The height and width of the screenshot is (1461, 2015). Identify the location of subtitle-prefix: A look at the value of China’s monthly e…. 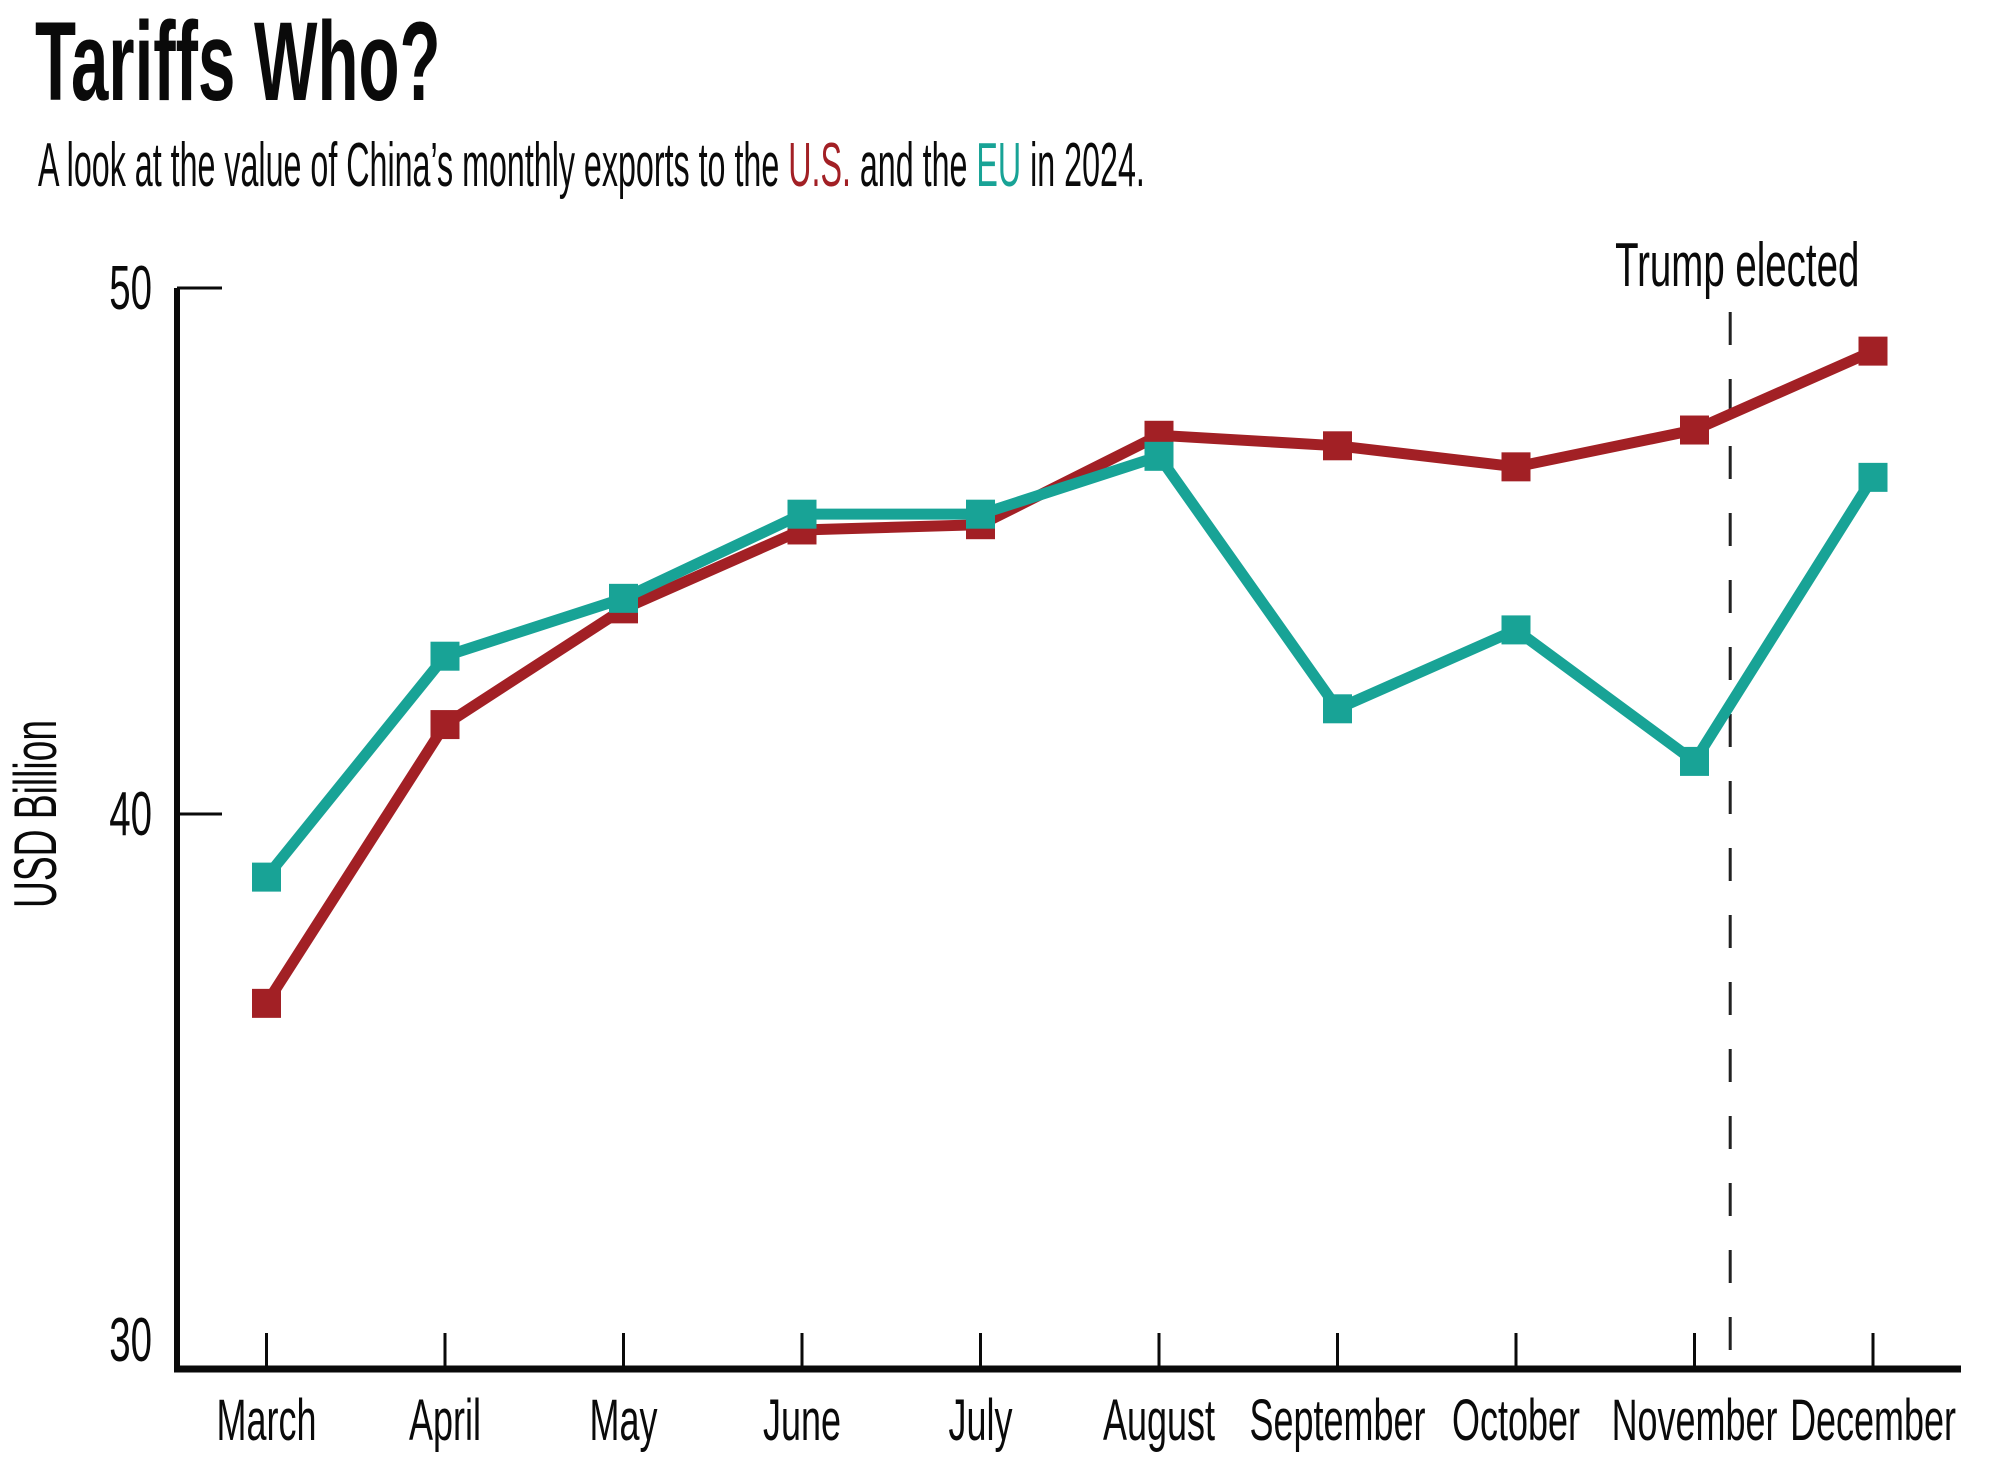
(413, 165).